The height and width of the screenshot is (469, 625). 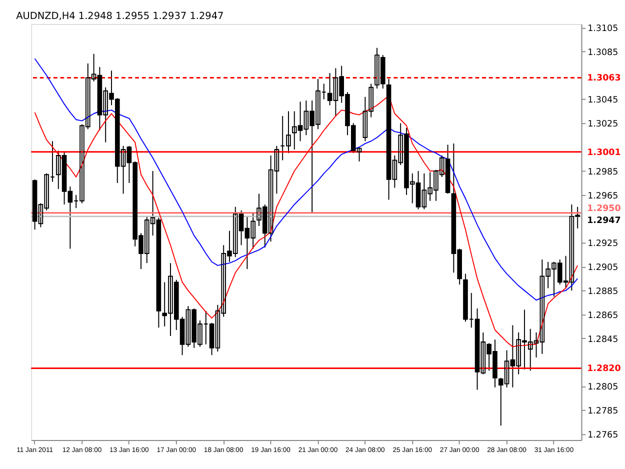 What do you see at coordinates (603, 387) in the screenshot?
I see `y-tick-label: 1.2805` at bounding box center [603, 387].